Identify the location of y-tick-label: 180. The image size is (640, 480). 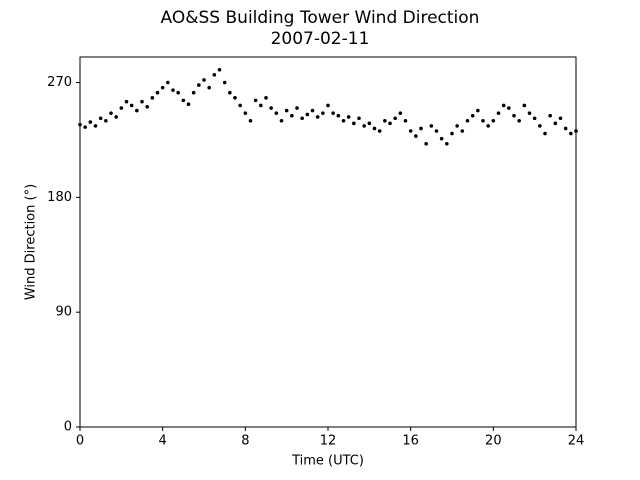
(59, 197).